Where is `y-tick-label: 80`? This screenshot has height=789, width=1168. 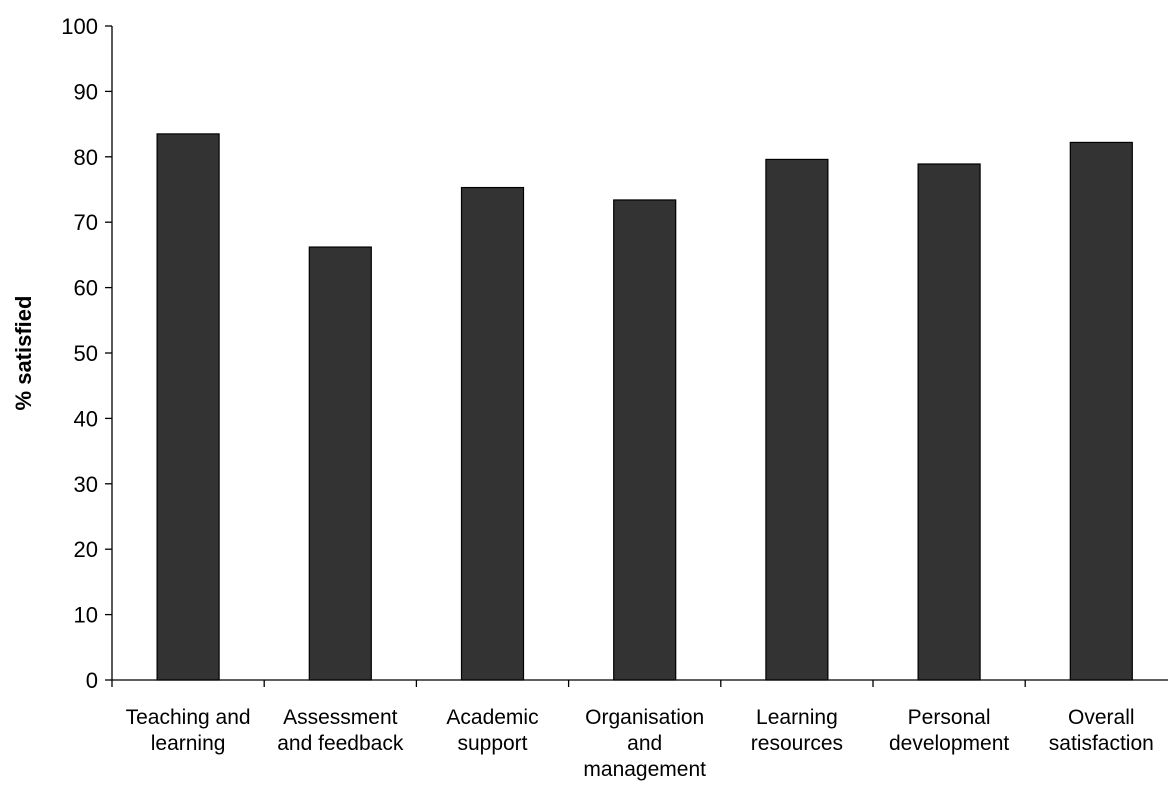
y-tick-label: 80 is located at coordinates (86, 157).